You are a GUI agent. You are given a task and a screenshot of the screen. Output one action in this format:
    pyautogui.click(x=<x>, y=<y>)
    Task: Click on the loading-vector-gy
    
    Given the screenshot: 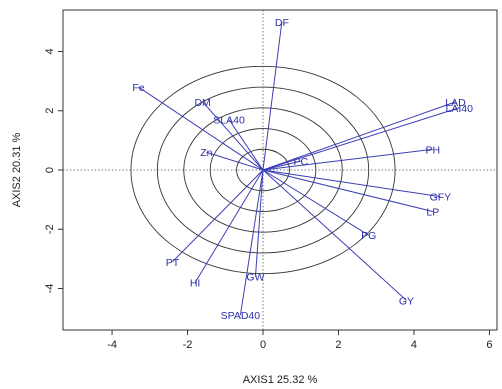 What is the action you would take?
    pyautogui.click(x=334, y=235)
    